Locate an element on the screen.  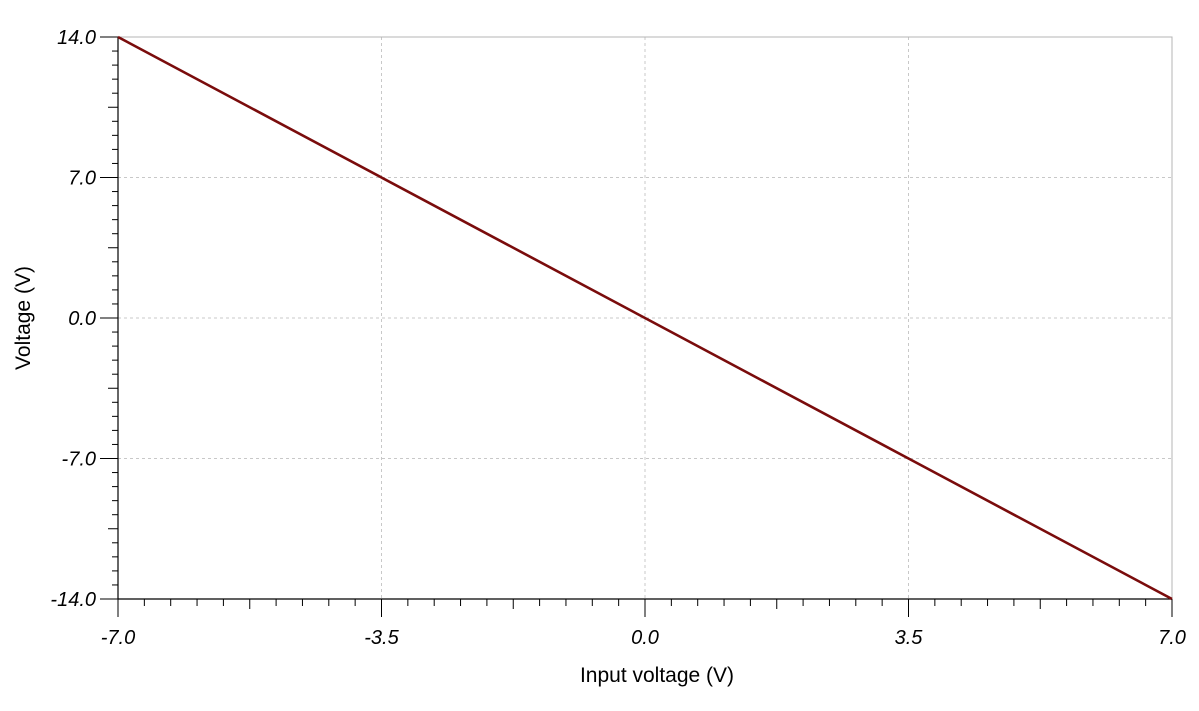
x-axis-title: Input voltage (V) is located at coordinates (657, 675).